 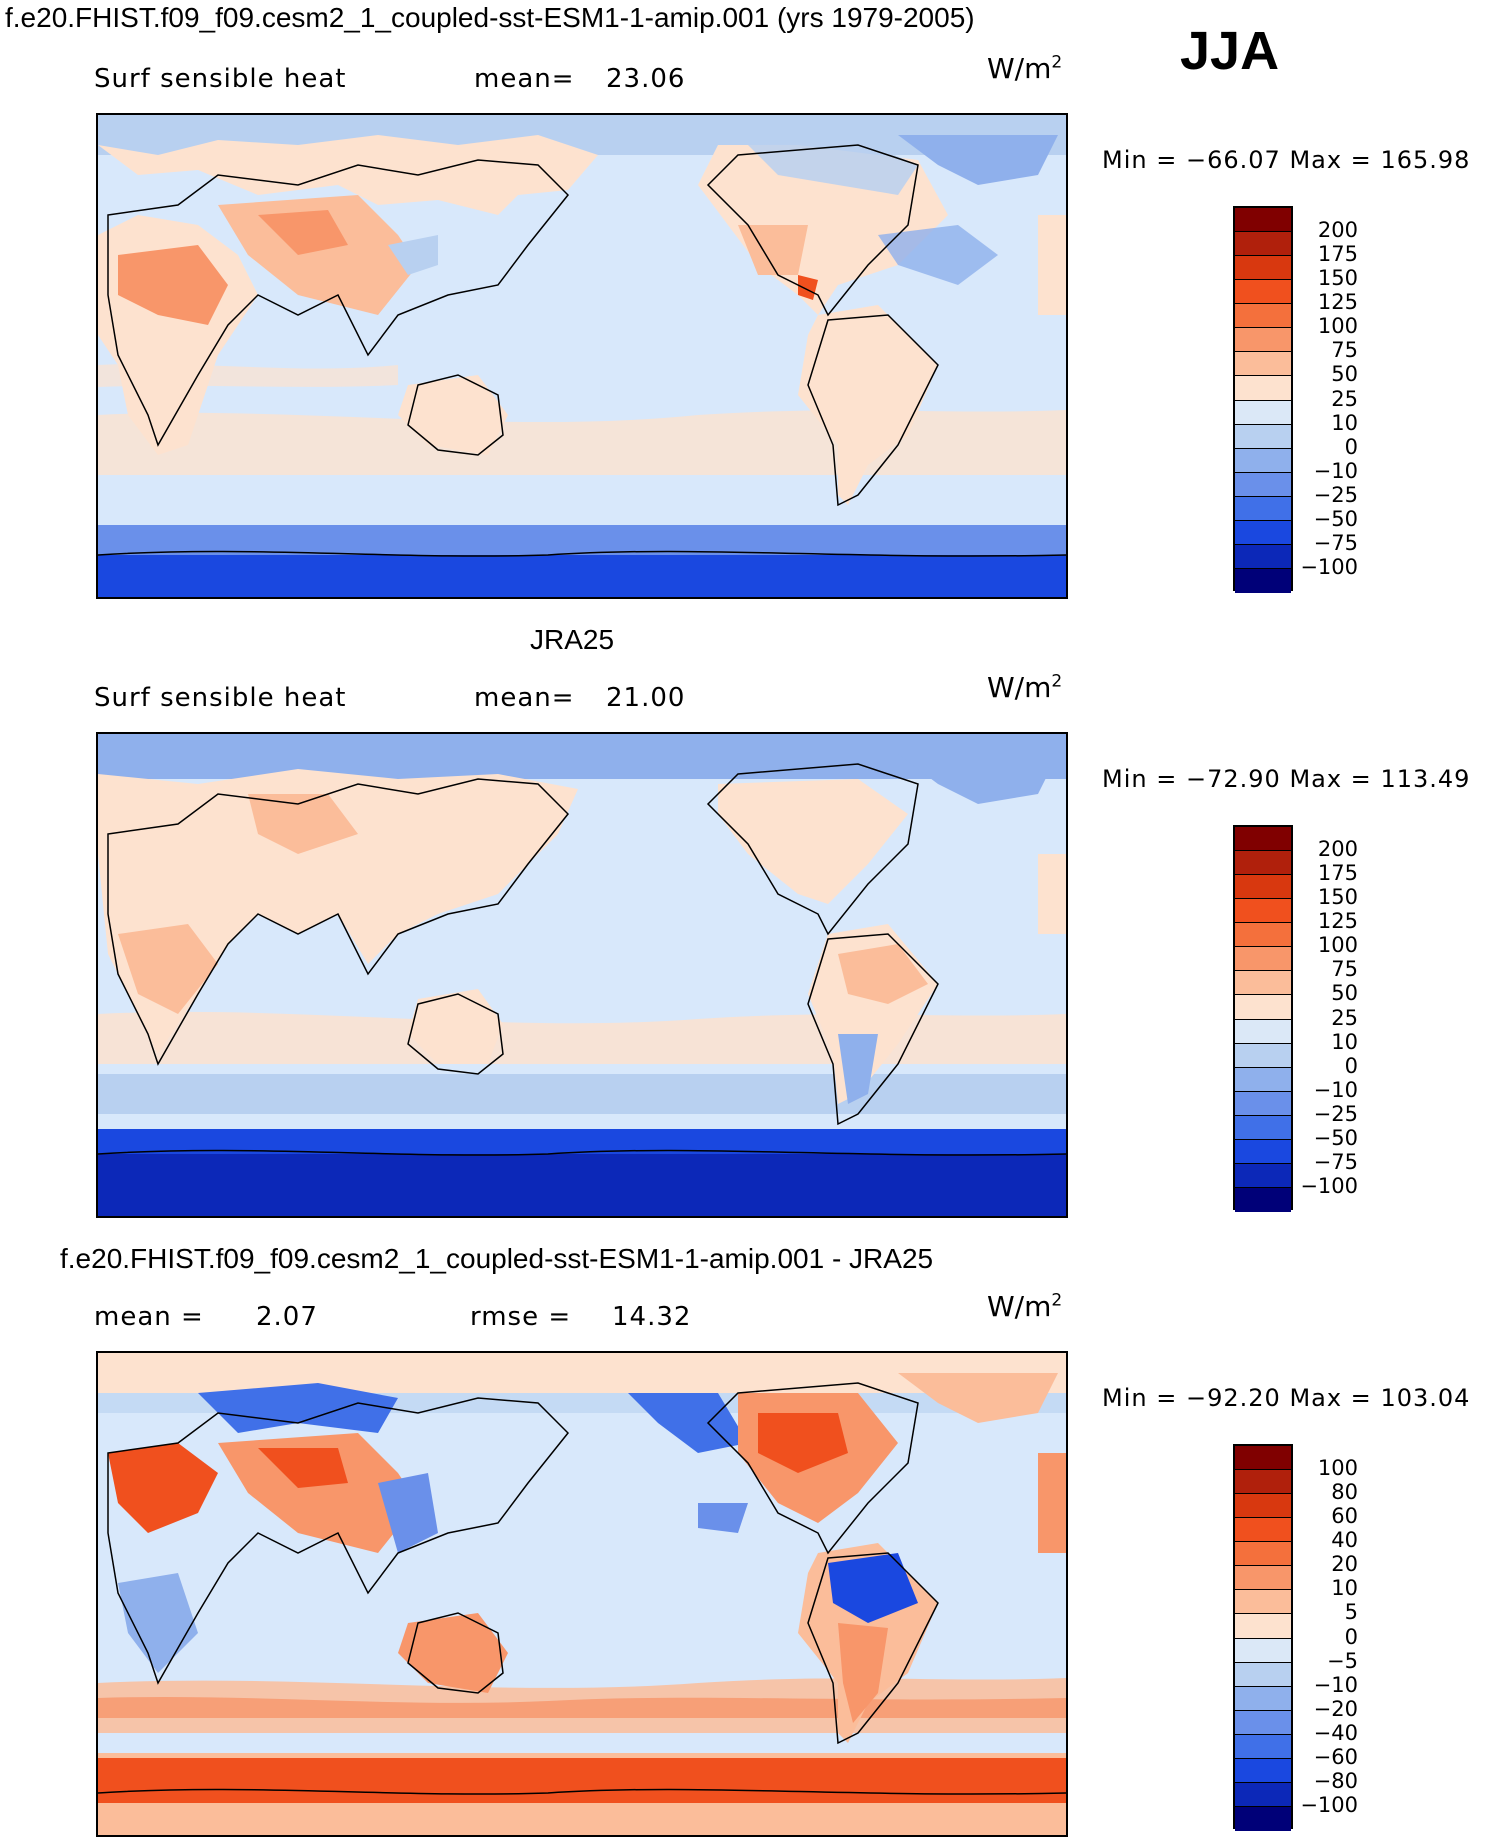 I want to click on colorbar-tick-label: 80, so click(x=1344, y=1492).